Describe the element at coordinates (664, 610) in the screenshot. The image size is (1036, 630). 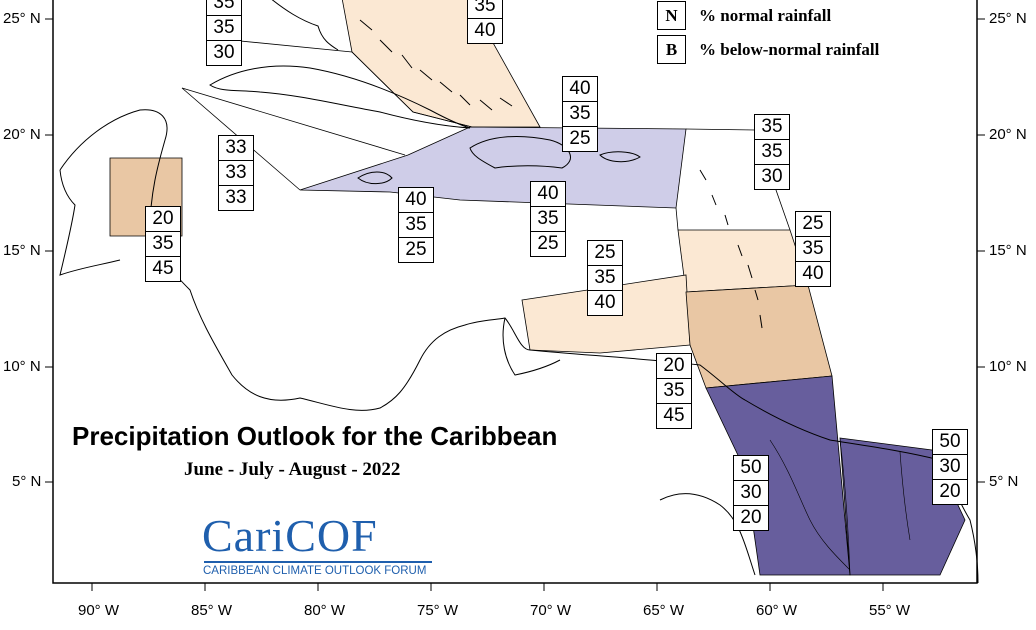
I see `lon-tick-65: 65° W` at that location.